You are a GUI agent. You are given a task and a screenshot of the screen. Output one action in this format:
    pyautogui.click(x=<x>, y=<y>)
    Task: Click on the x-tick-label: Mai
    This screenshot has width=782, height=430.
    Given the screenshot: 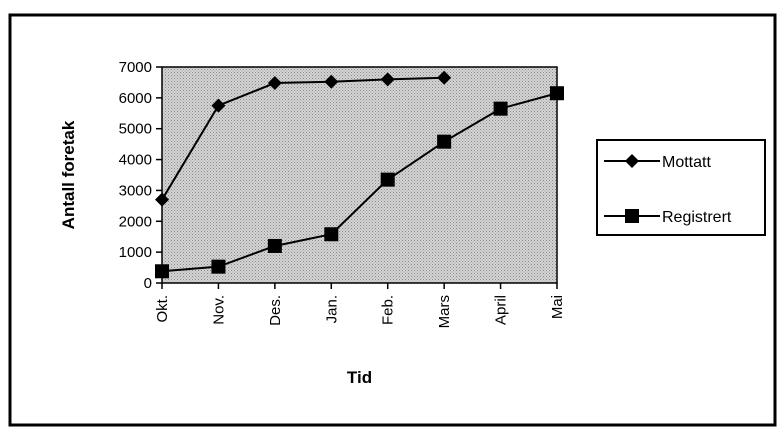 What is the action you would take?
    pyautogui.click(x=557, y=307)
    